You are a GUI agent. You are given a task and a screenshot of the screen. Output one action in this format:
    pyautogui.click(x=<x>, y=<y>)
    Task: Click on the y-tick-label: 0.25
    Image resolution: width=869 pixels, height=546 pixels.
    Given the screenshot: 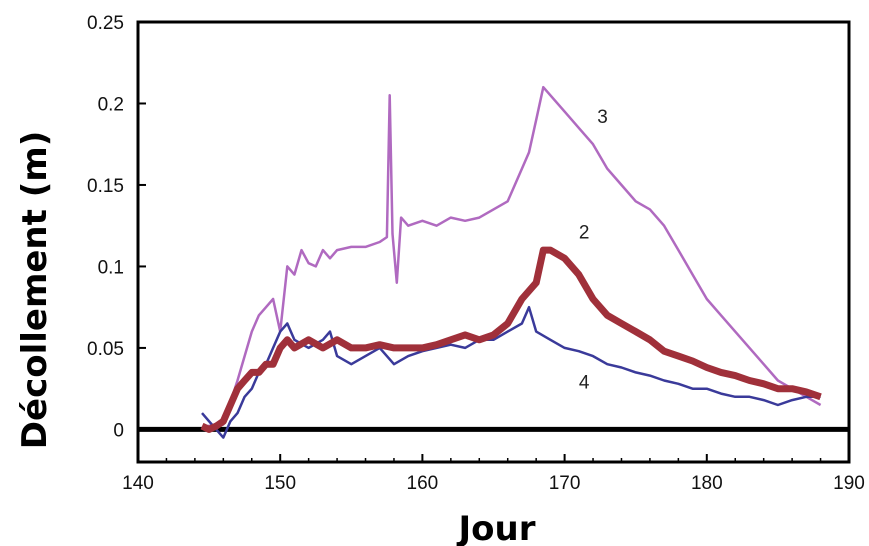 What is the action you would take?
    pyautogui.click(x=105, y=23)
    